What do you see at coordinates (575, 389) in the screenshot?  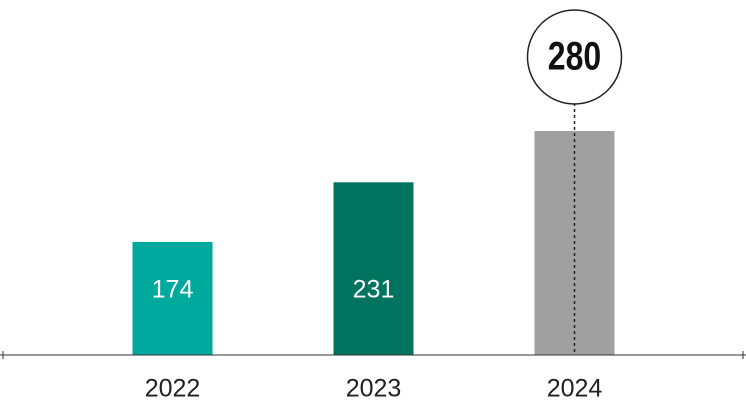 I see `x-tick-label: 2024` at bounding box center [575, 389].